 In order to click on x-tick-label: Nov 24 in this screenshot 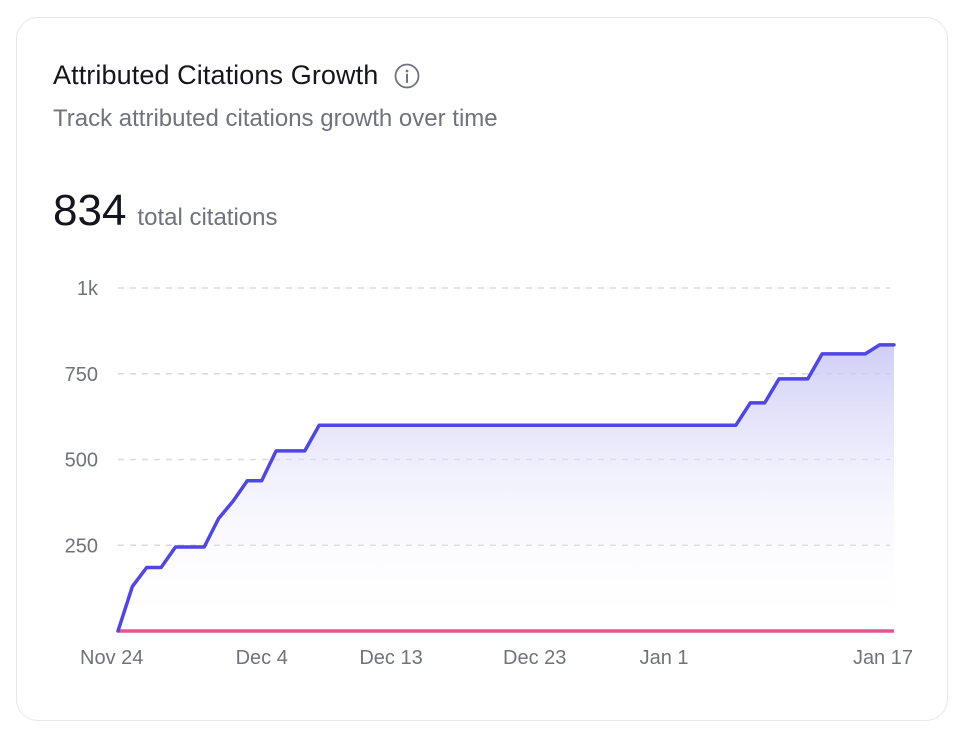, I will do `click(111, 658)`.